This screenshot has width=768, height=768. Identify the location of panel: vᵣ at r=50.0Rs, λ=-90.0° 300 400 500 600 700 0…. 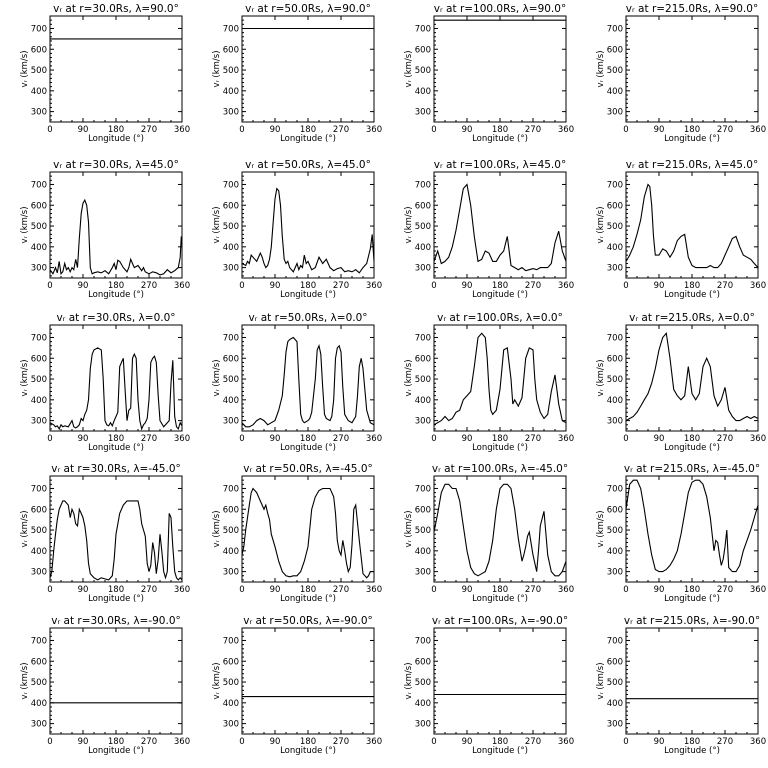
(297, 685).